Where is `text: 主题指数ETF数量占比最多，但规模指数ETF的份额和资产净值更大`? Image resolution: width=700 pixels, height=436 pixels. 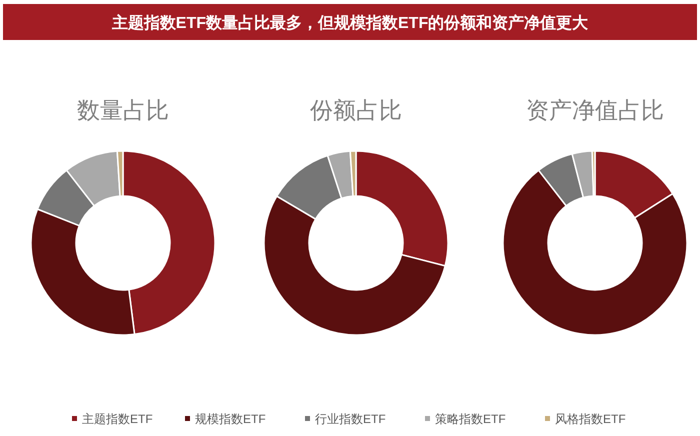 text: 主题指数ETF数量占比最多，但规模指数ETF的份额和资产净值更大 is located at coordinates (350, 22).